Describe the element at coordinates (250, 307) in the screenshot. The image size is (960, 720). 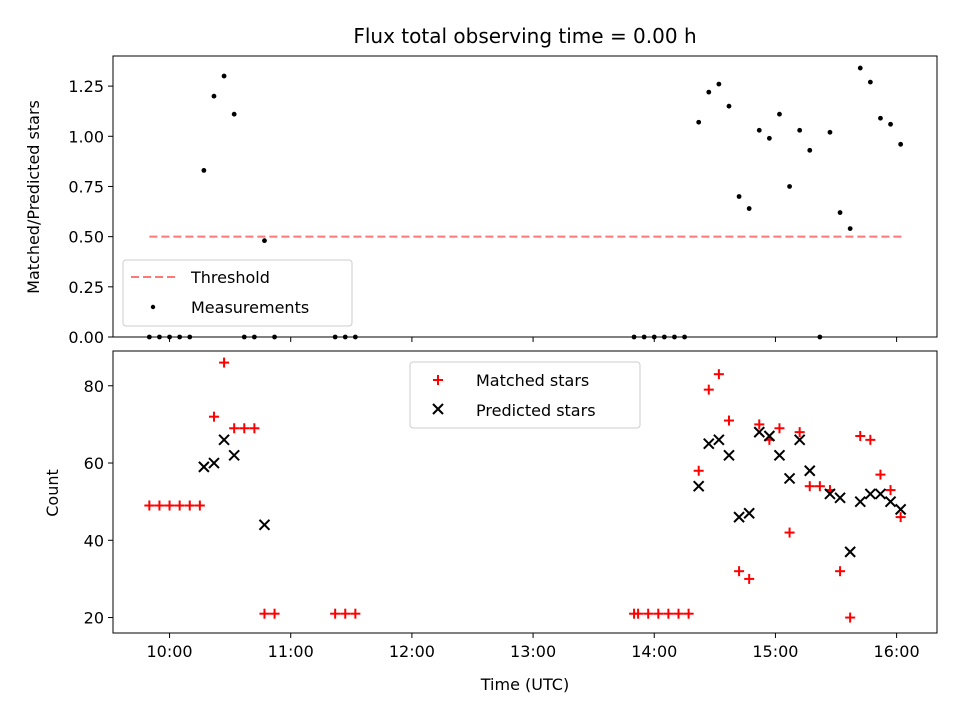
I see `legend-label-measurements: Measurements` at that location.